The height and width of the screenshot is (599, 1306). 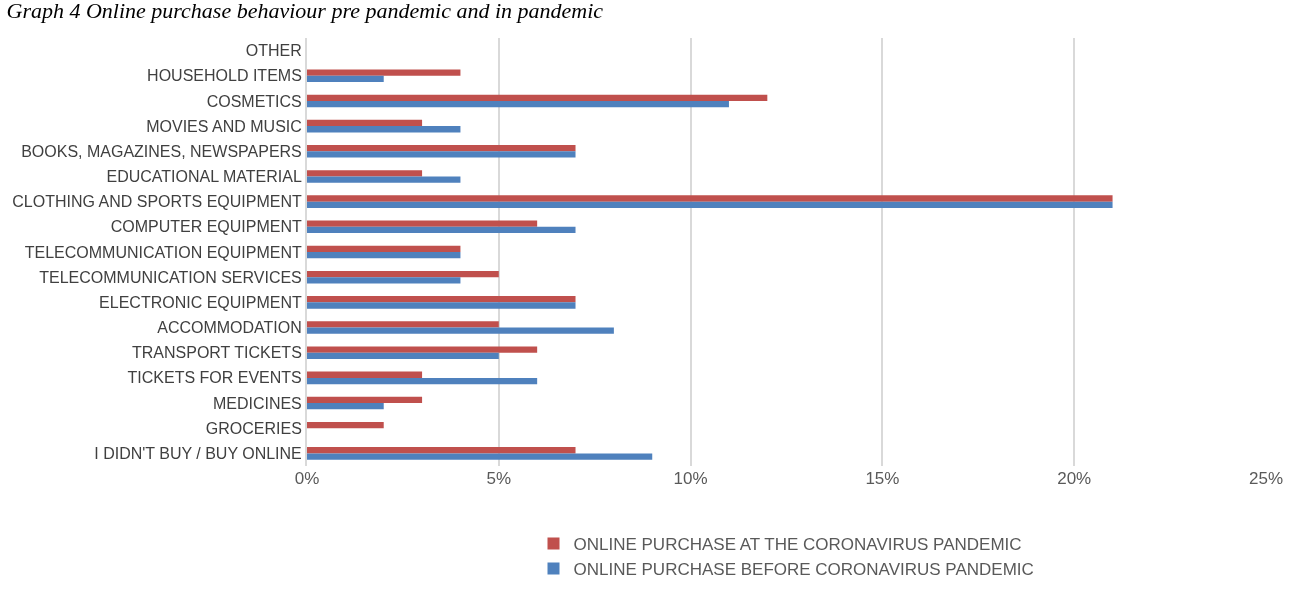 What do you see at coordinates (216, 353) in the screenshot?
I see `y-tick-label: TRANSPORT TICKETS` at bounding box center [216, 353].